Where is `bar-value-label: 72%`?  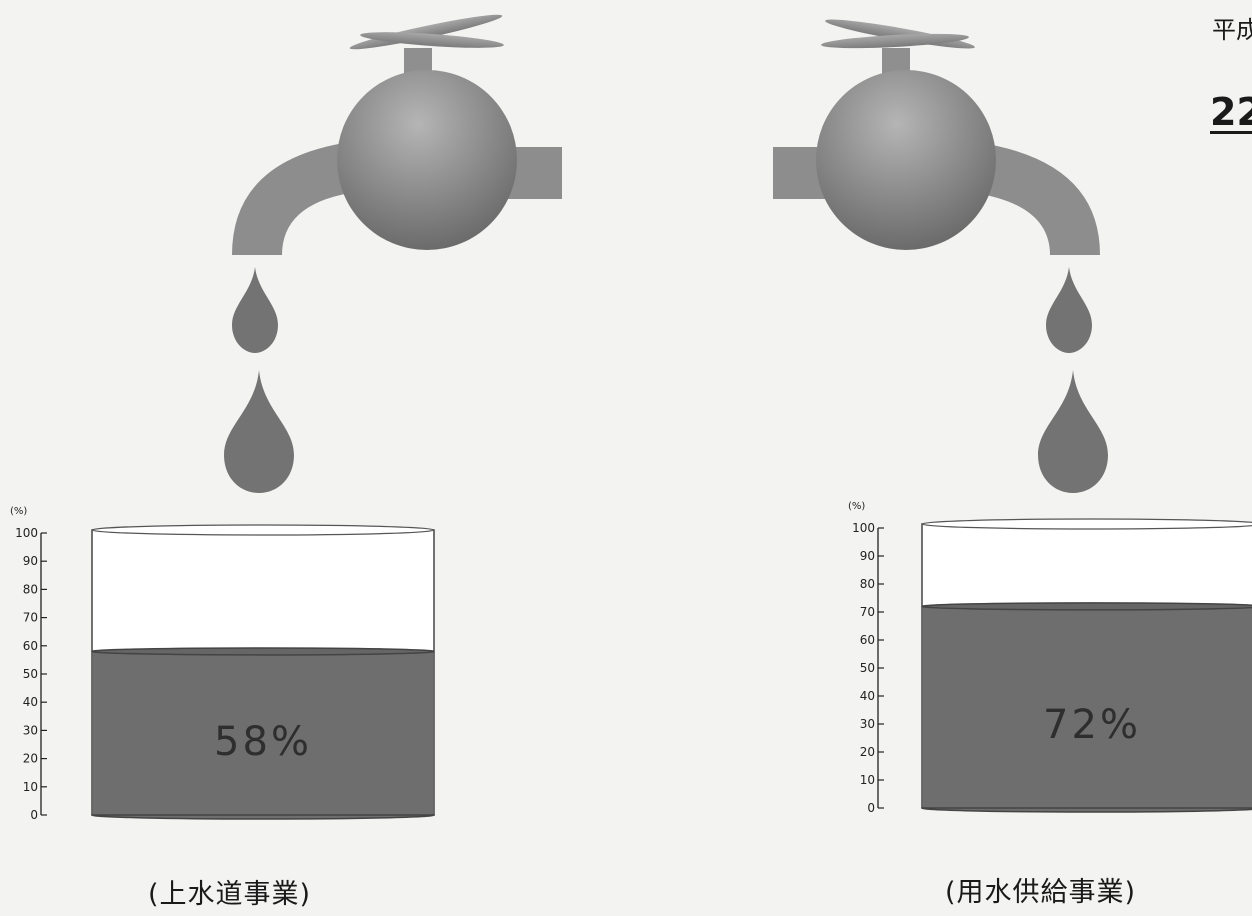 bar-value-label: 72% is located at coordinates (1092, 725).